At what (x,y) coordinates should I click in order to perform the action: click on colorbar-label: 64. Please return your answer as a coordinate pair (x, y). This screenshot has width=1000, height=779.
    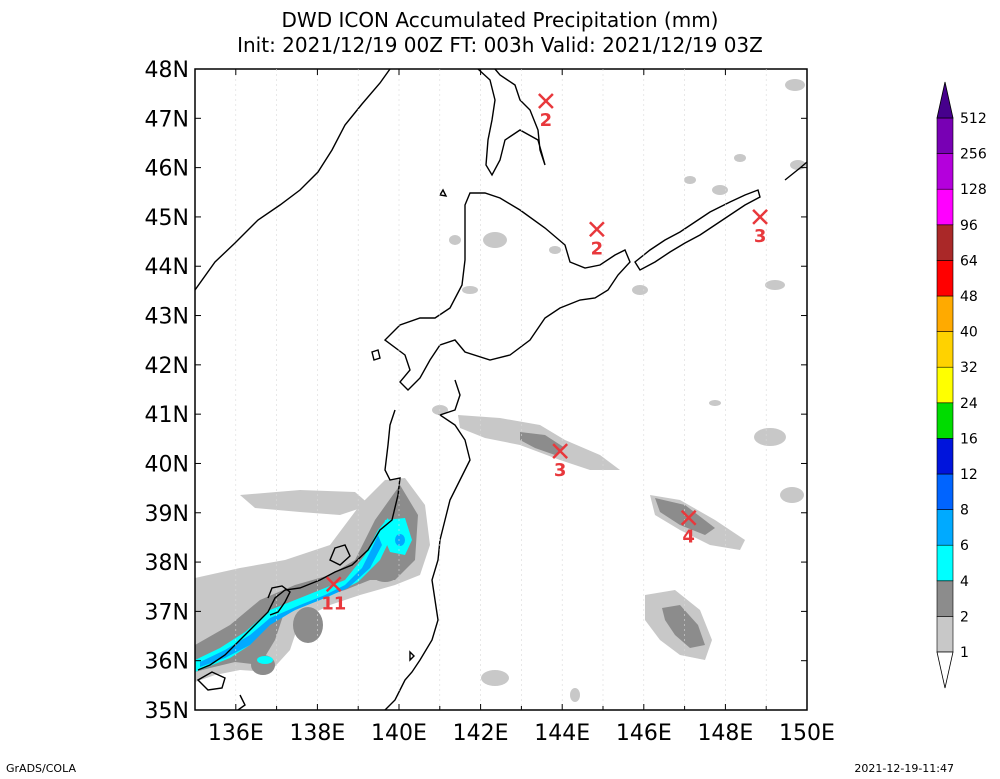
    Looking at the image, I should click on (969, 261).